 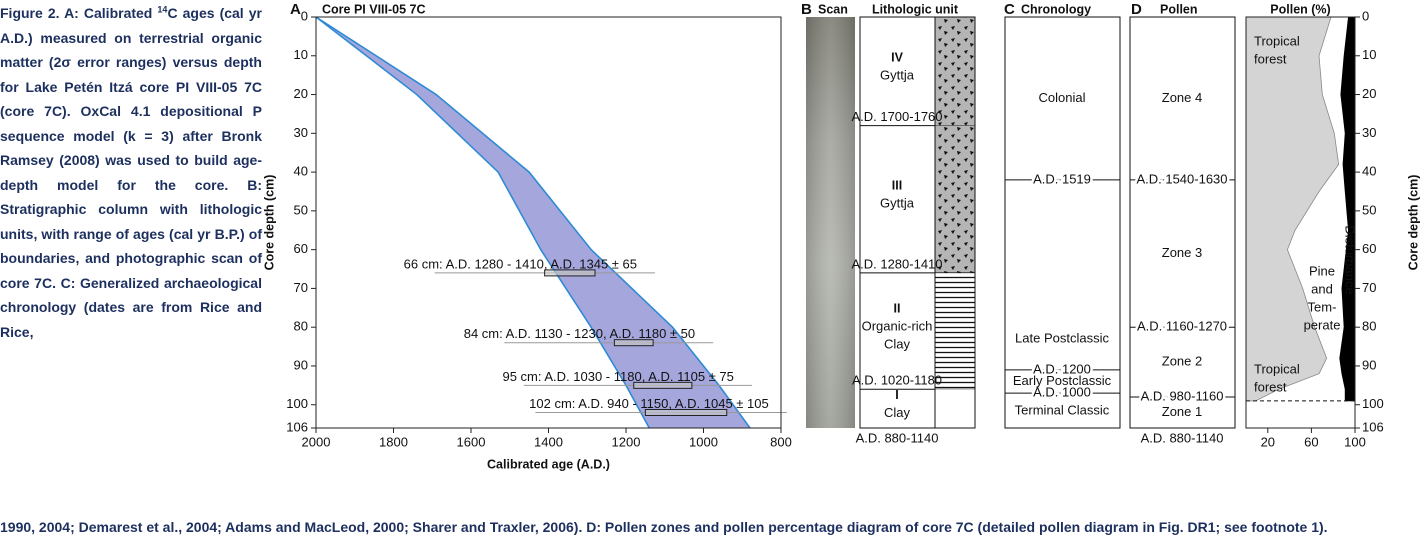 I want to click on unit-numeral: IV, so click(x=897, y=58).